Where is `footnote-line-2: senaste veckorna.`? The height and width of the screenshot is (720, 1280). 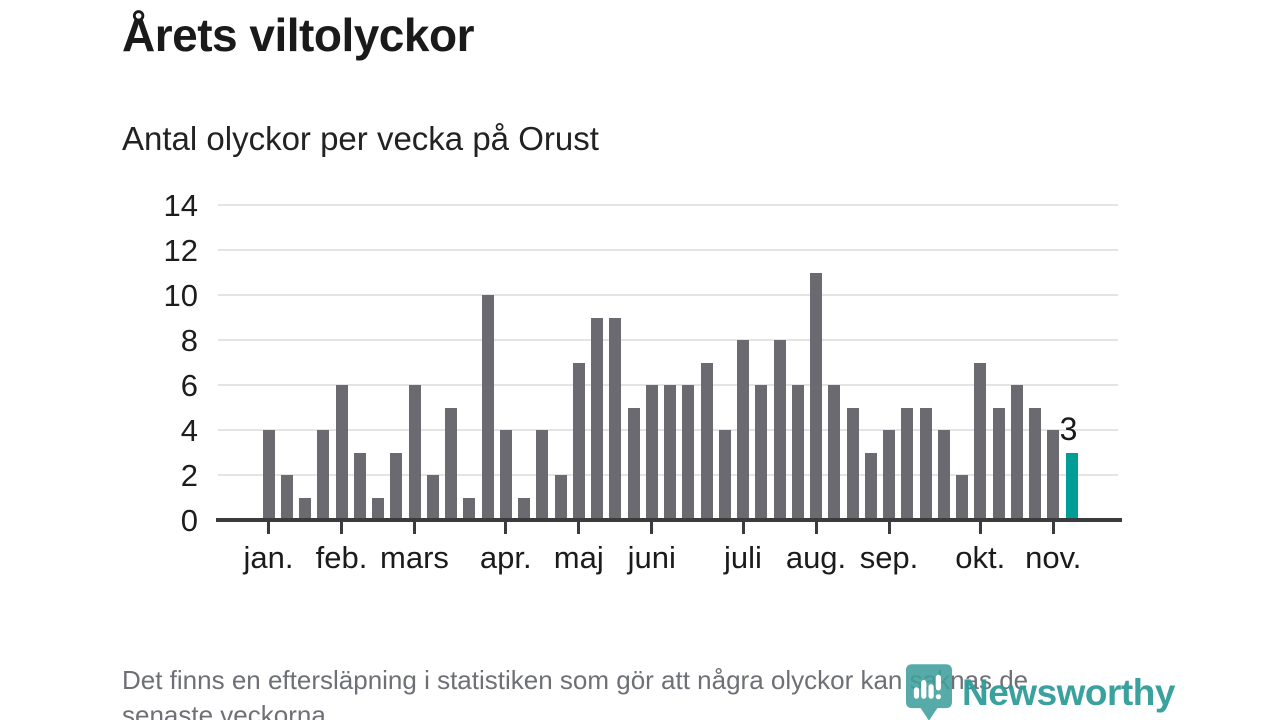 footnote-line-2: senaste veckorna. is located at coordinates (228, 710).